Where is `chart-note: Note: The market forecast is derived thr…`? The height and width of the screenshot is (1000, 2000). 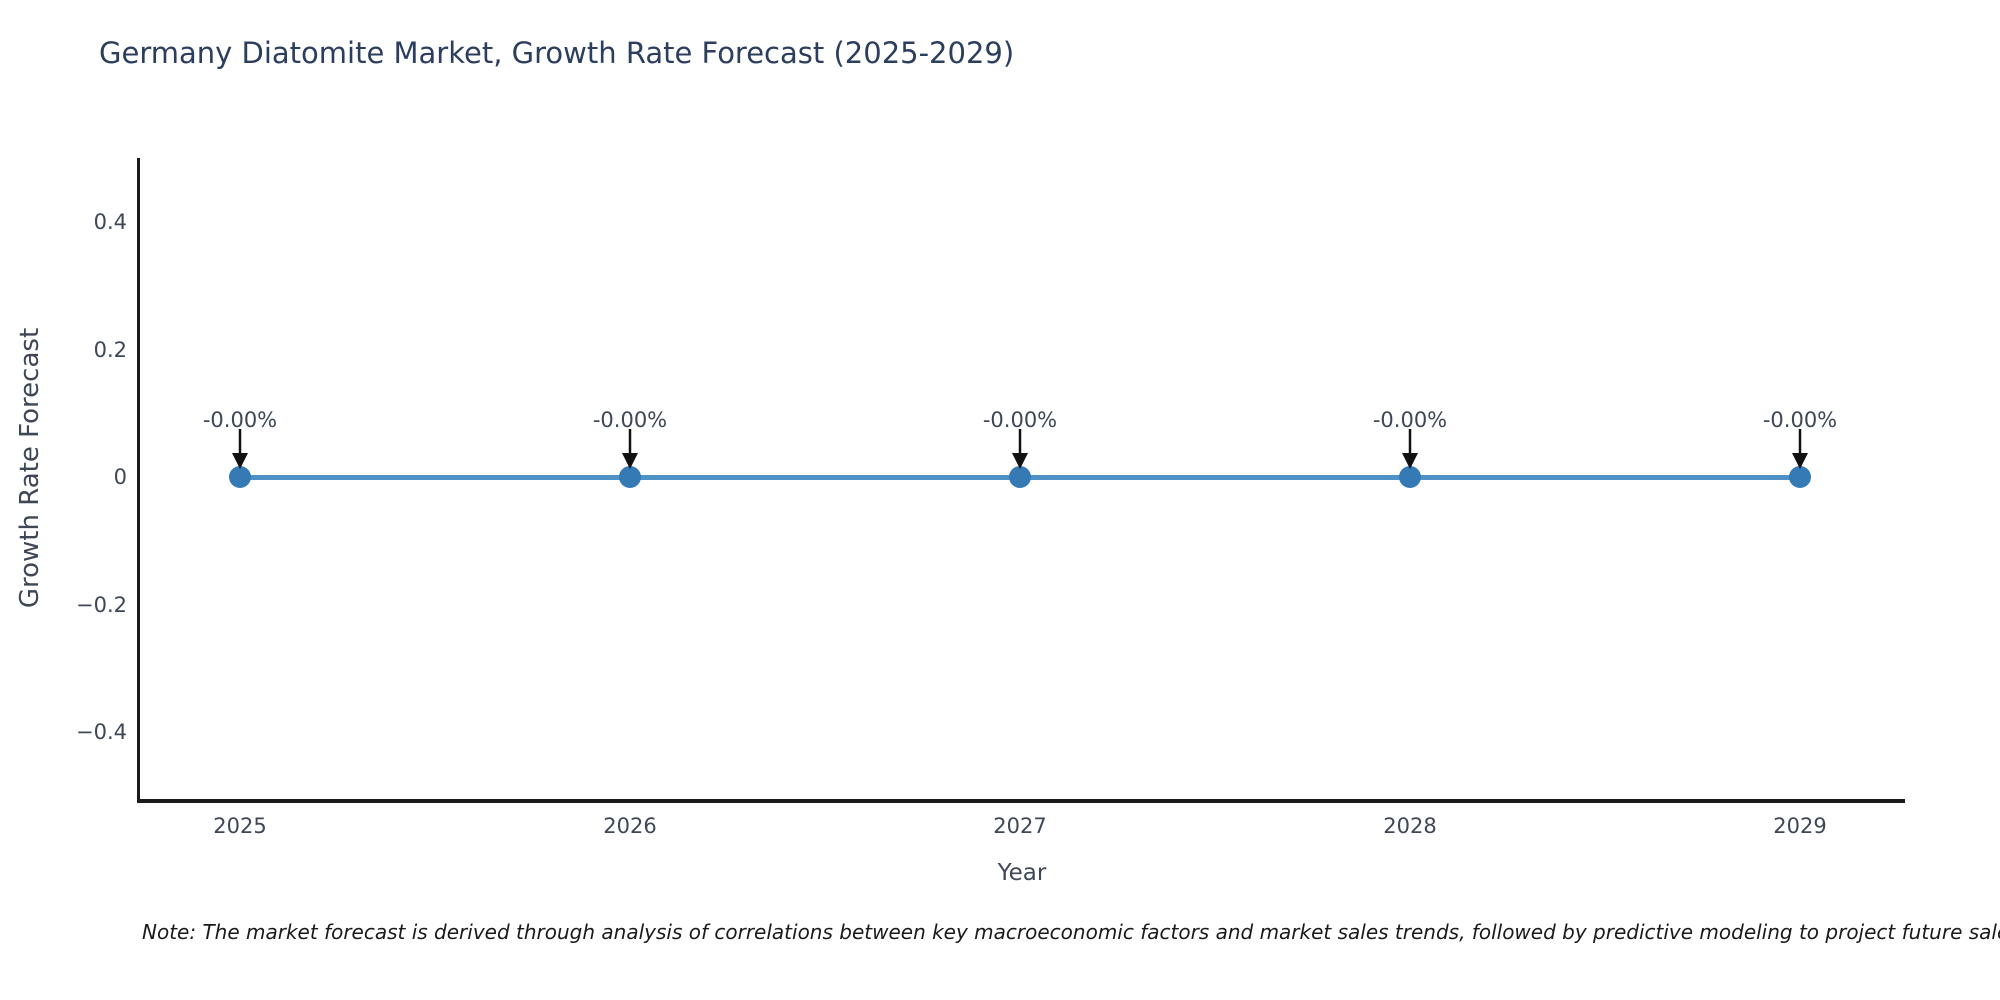 chart-note: Note: The market forecast is derived thr… is located at coordinates (1071, 932).